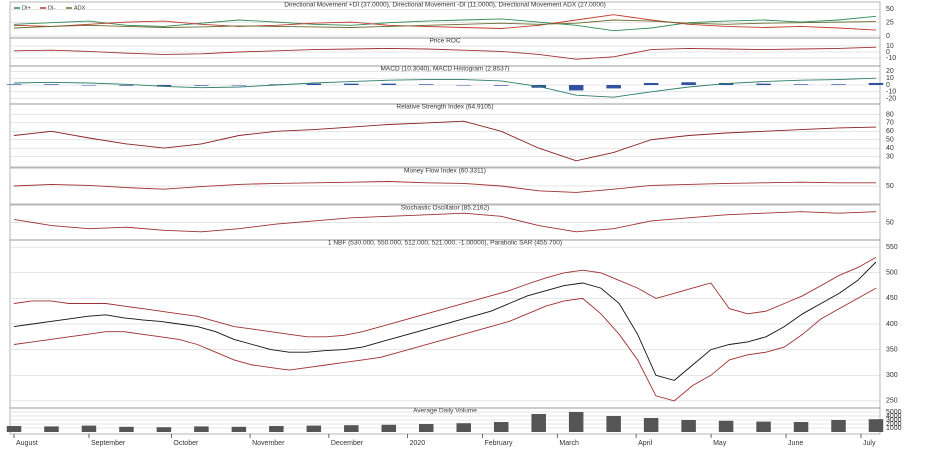 The width and height of the screenshot is (948, 450). What do you see at coordinates (890, 114) in the screenshot?
I see `y-tick-label: 80` at bounding box center [890, 114].